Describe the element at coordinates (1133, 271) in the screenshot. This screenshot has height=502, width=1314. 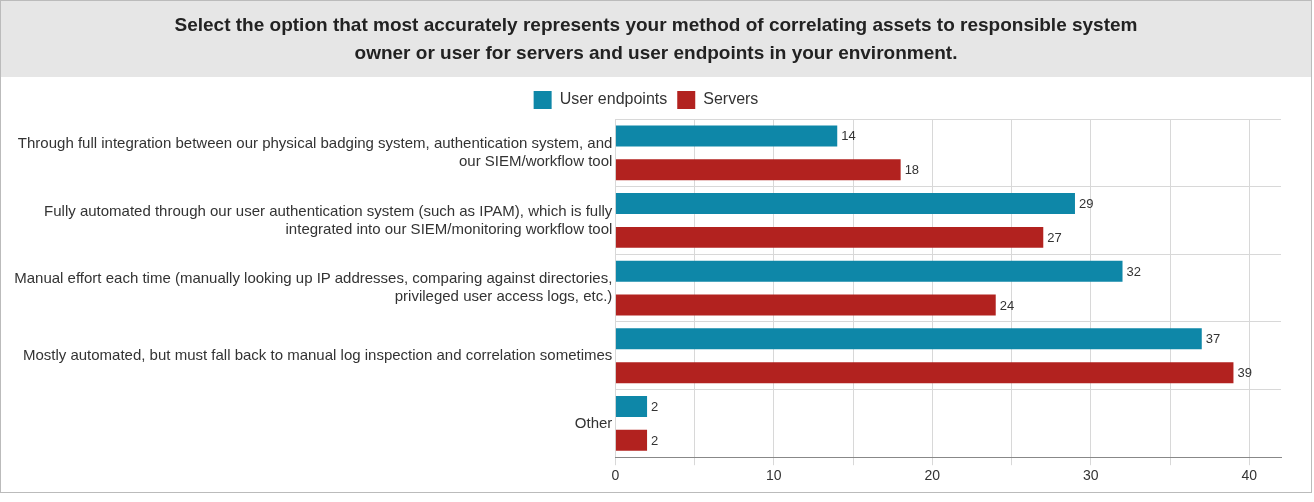
I see `data-label: 32` at that location.